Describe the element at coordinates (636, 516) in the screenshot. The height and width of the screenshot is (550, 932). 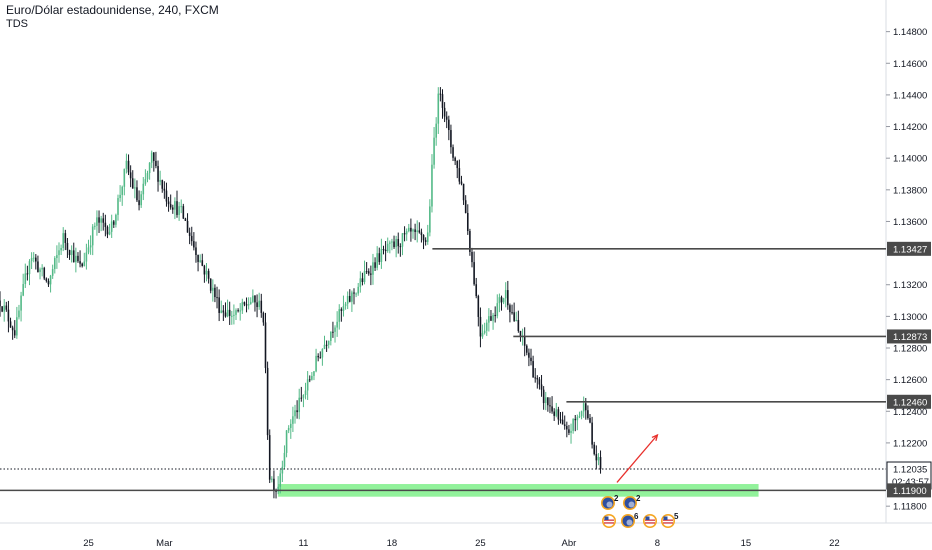
I see `event-count-label: 6` at that location.